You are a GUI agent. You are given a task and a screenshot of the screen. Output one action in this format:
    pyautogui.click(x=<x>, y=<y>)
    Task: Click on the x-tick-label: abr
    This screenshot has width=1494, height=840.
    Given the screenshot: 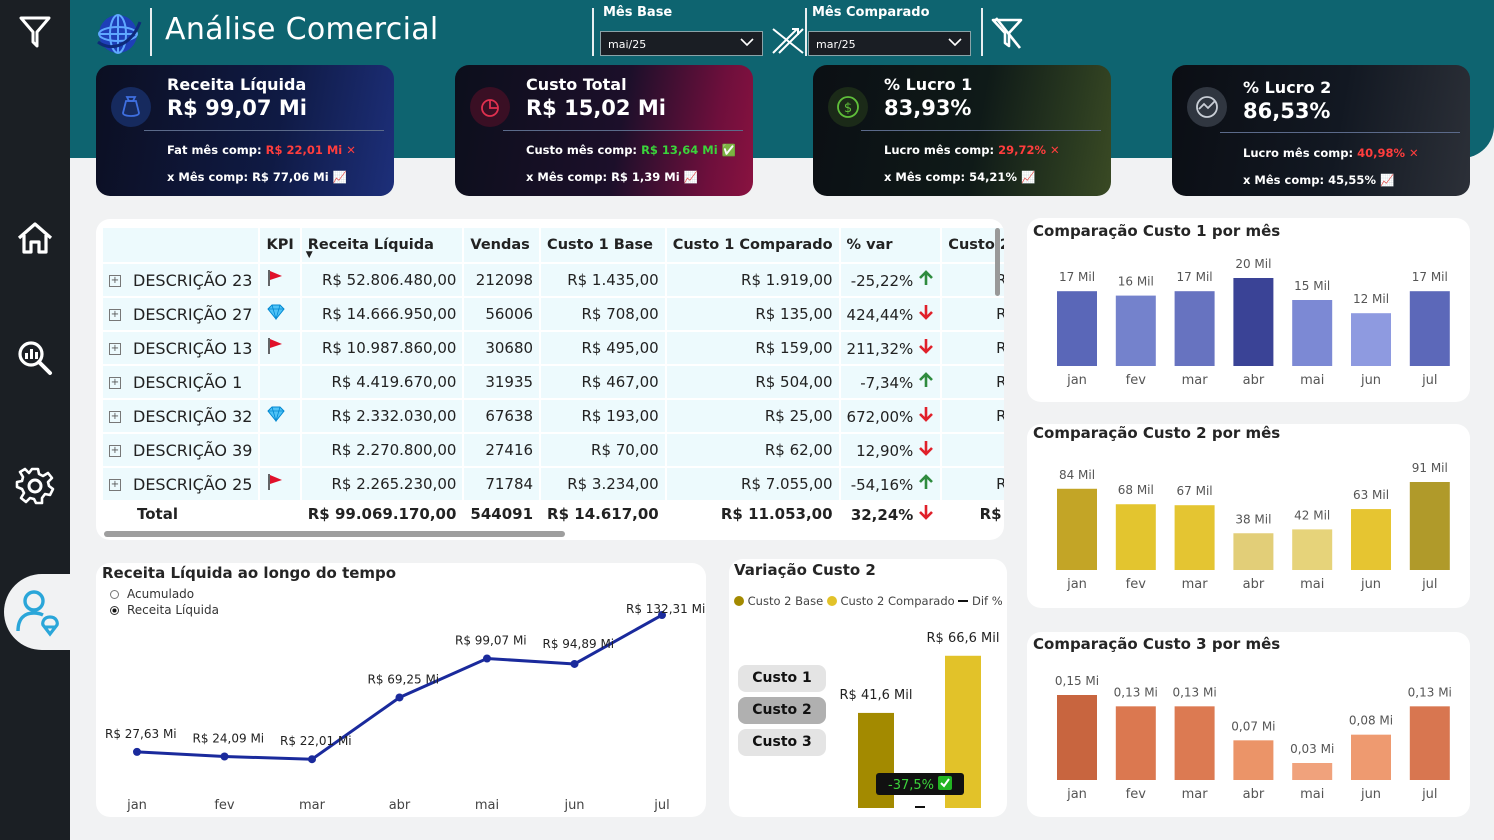 What is the action you would take?
    pyautogui.click(x=1254, y=794)
    